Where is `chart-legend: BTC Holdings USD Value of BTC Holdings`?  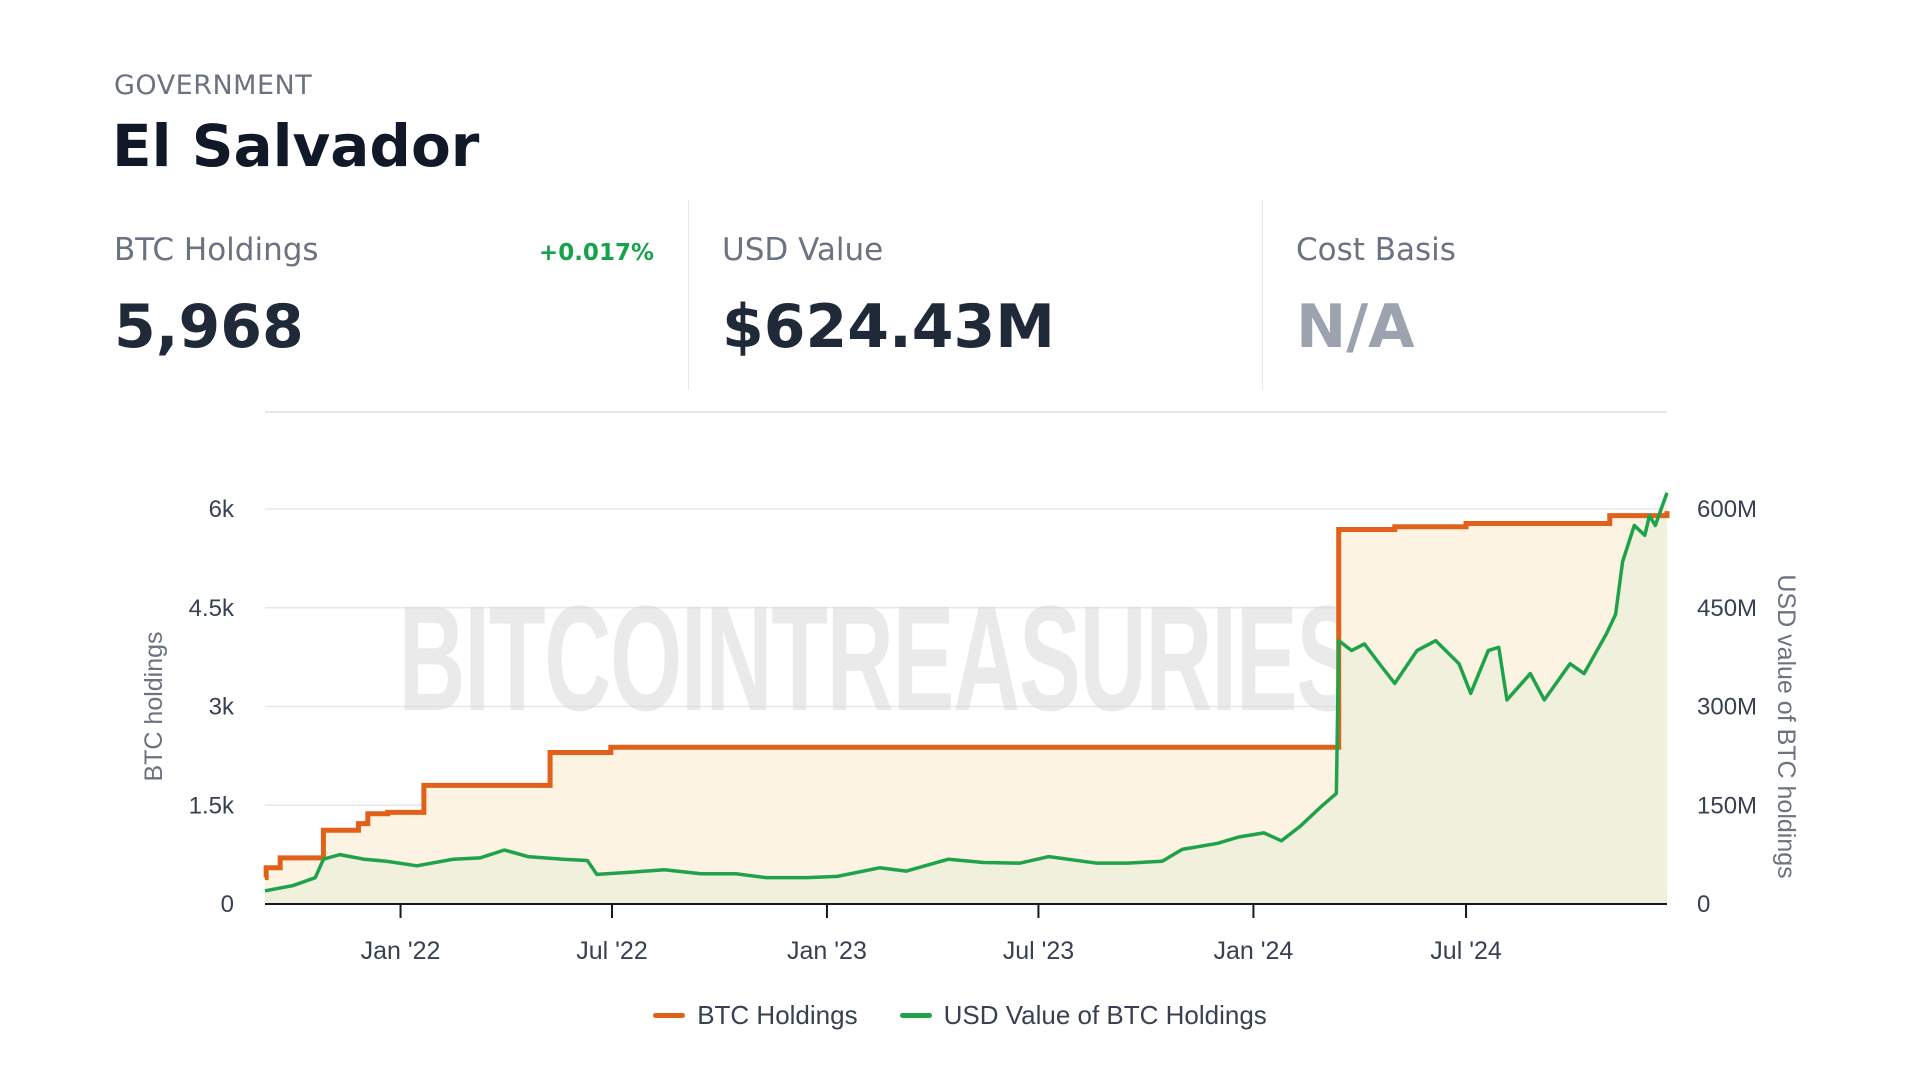
chart-legend: BTC Holdings USD Value of BTC Holdings is located at coordinates (960, 1015).